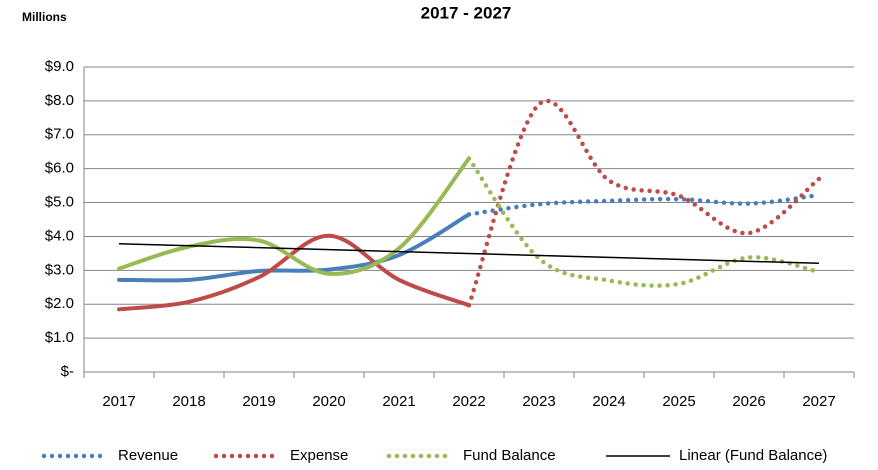 This screenshot has width=878, height=470. I want to click on y-tick-label: $6.0, so click(59, 168).